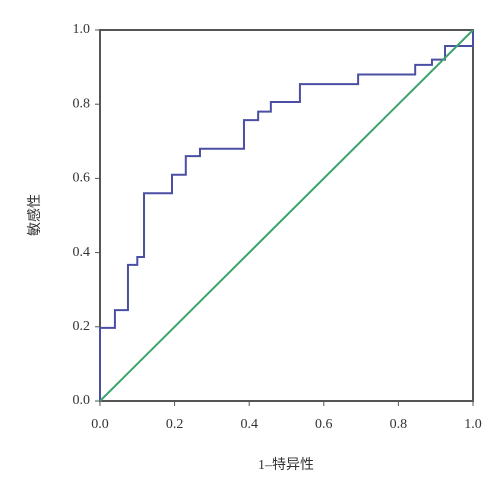 This screenshot has height=485, width=492. Describe the element at coordinates (286, 465) in the screenshot. I see `x-axis-label: 1–特异性` at that location.